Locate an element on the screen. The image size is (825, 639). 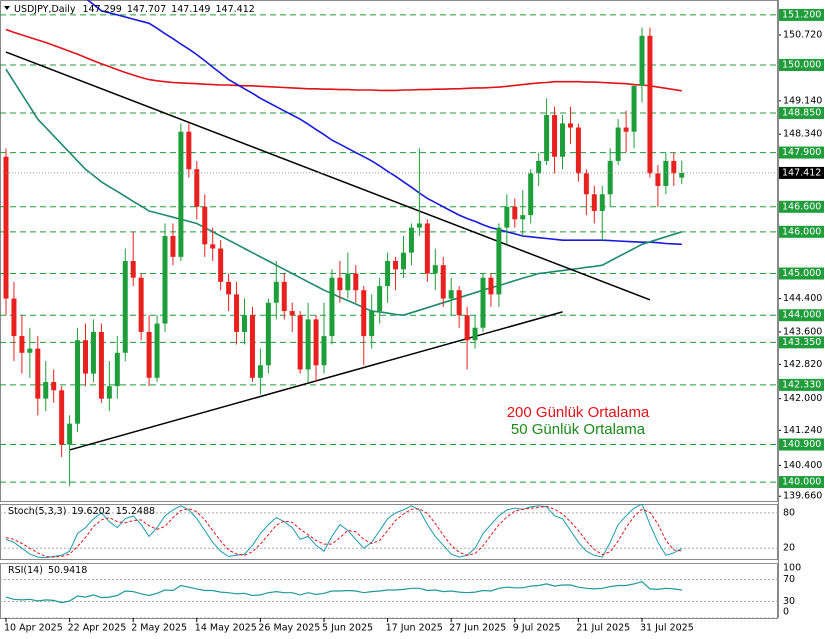
level-label: 142.330 is located at coordinates (801, 384).